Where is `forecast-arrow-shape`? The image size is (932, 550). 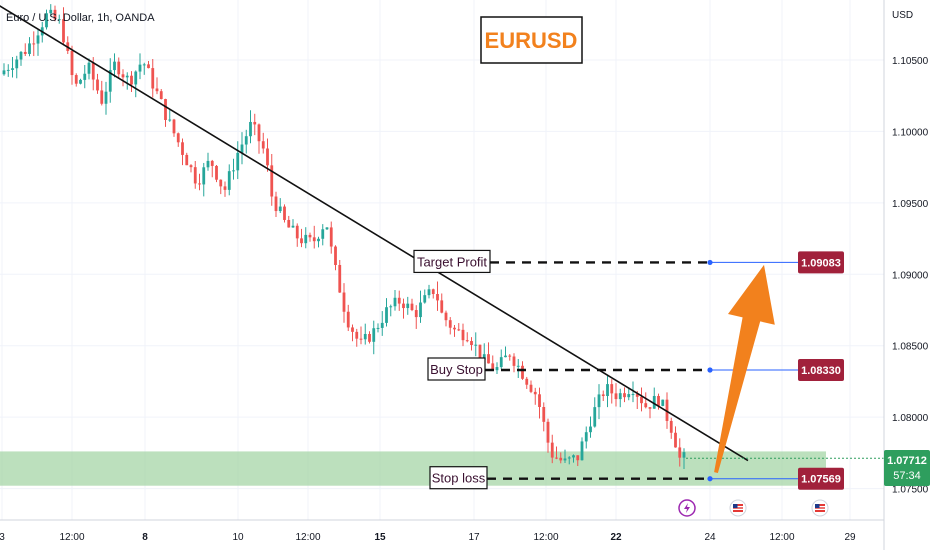 forecast-arrow-shape is located at coordinates (744, 368).